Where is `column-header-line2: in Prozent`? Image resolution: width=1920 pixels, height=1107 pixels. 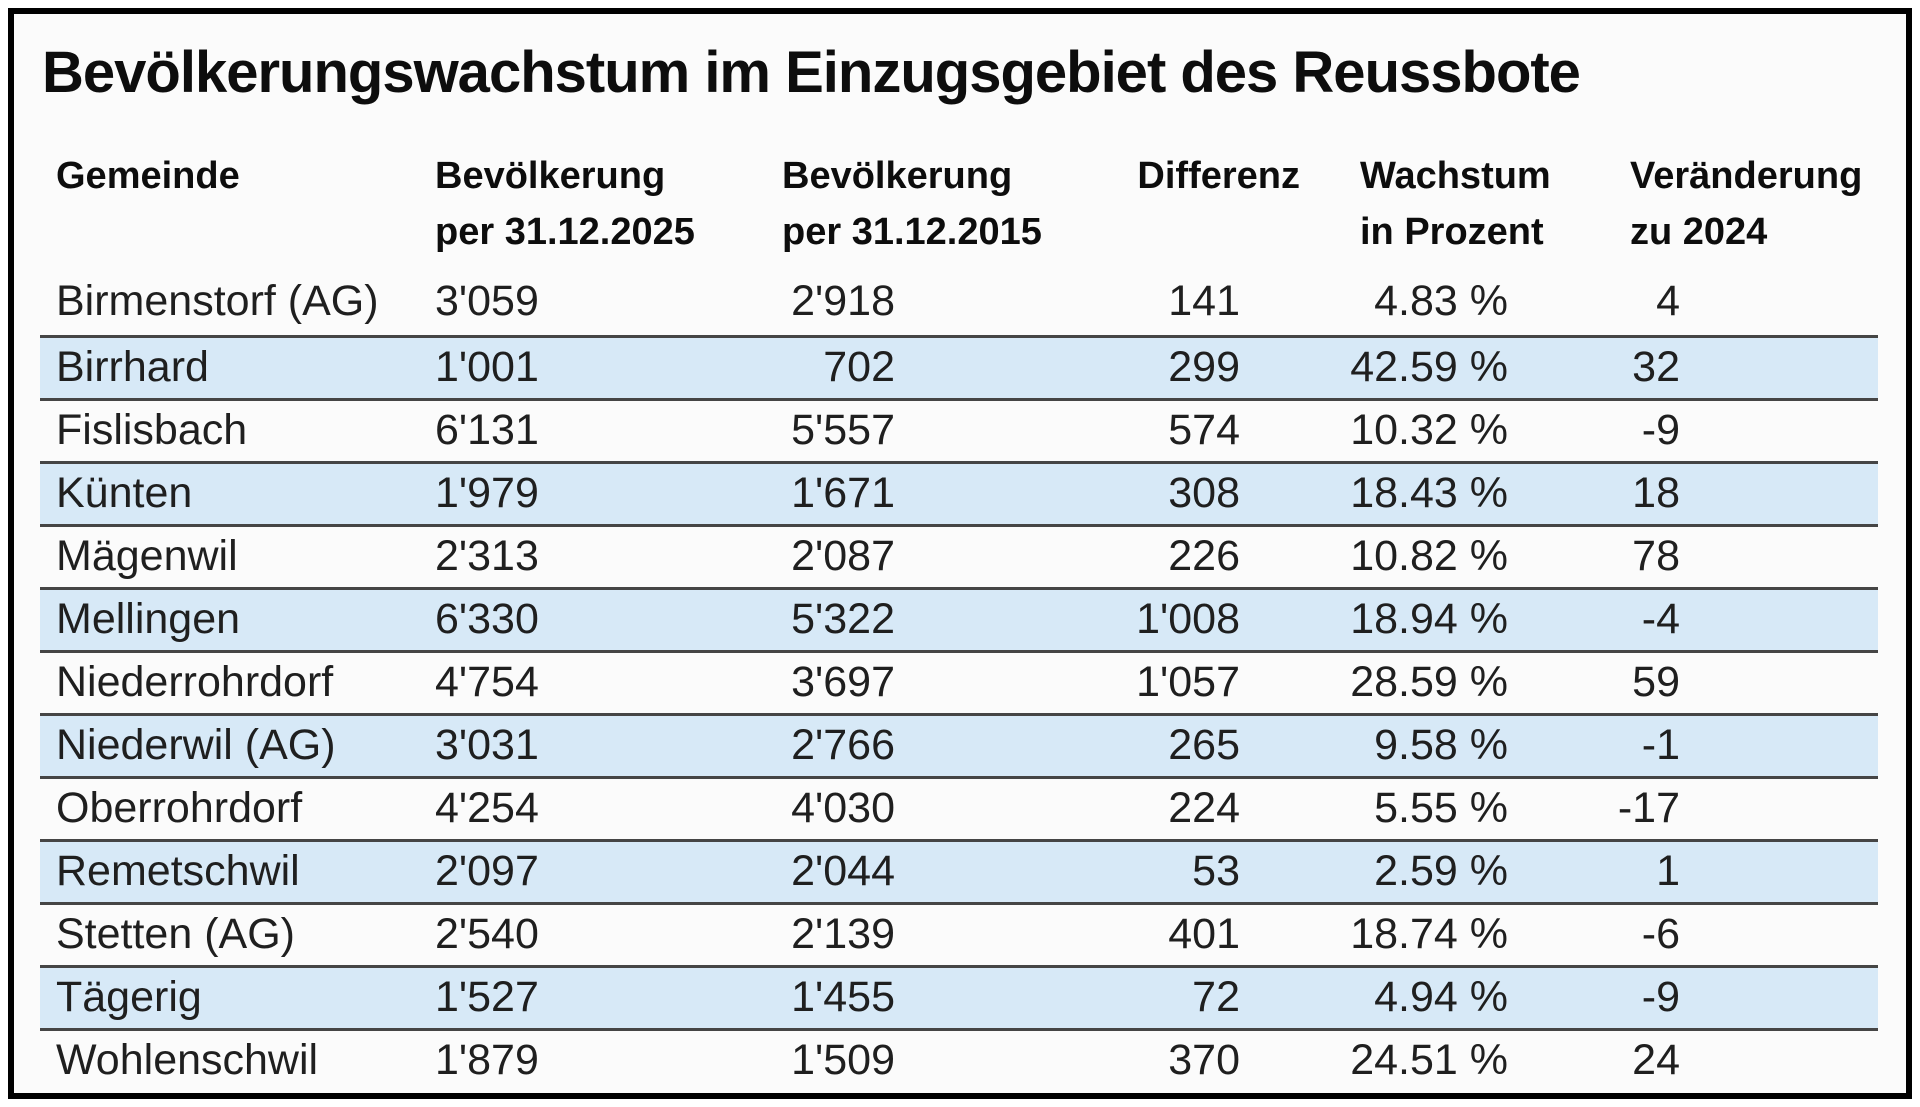
column-header-line2: in Prozent is located at coordinates (1452, 232).